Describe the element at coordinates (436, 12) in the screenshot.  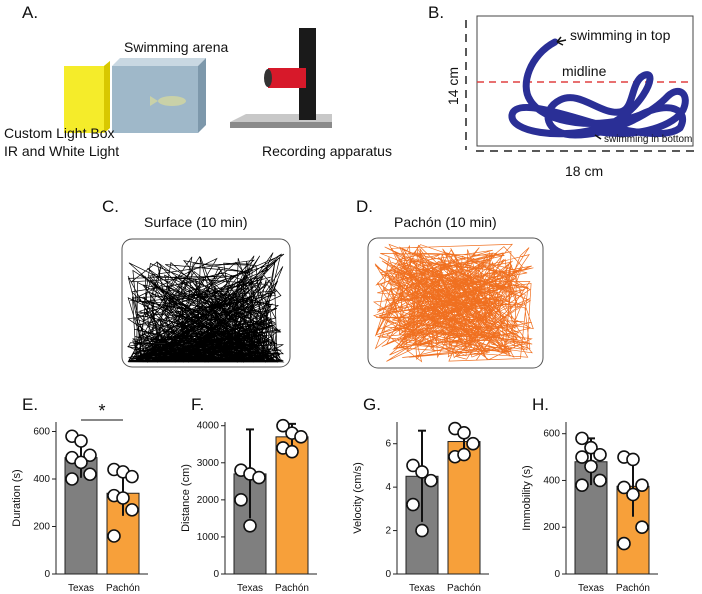
I see `panel-label: B.` at that location.